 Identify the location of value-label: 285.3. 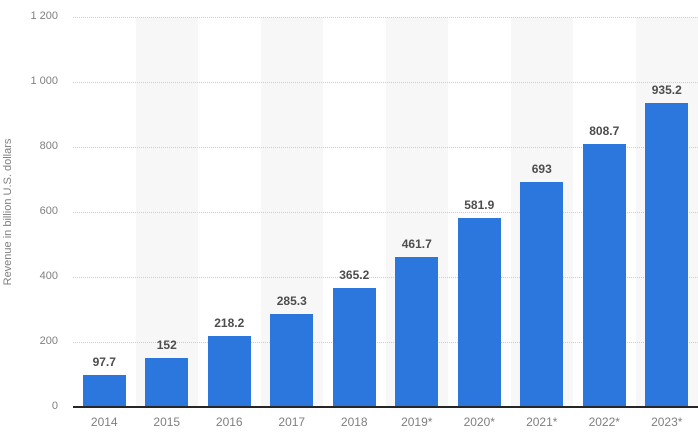
(291, 301).